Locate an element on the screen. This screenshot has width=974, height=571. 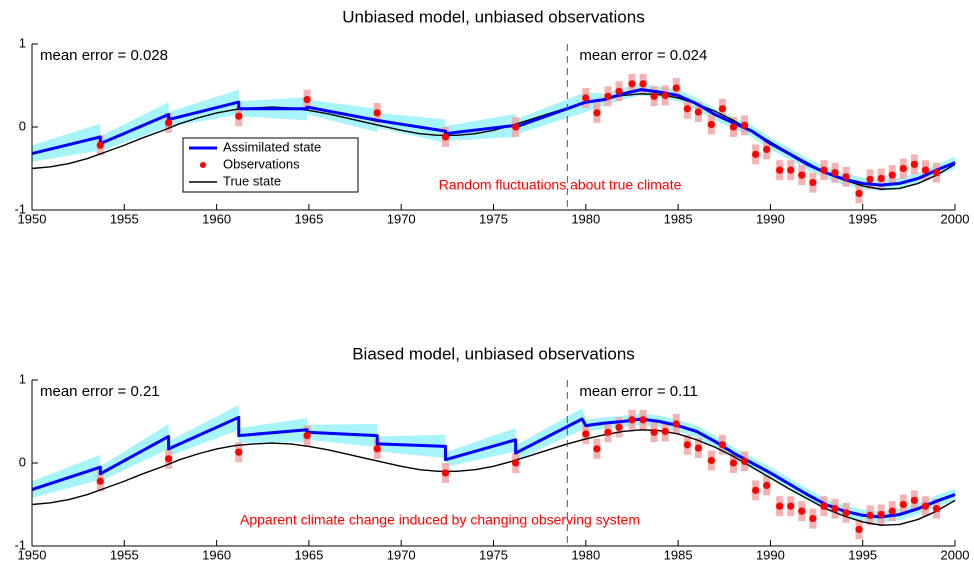
y-tick-label: 1 is located at coordinates (22, 42).